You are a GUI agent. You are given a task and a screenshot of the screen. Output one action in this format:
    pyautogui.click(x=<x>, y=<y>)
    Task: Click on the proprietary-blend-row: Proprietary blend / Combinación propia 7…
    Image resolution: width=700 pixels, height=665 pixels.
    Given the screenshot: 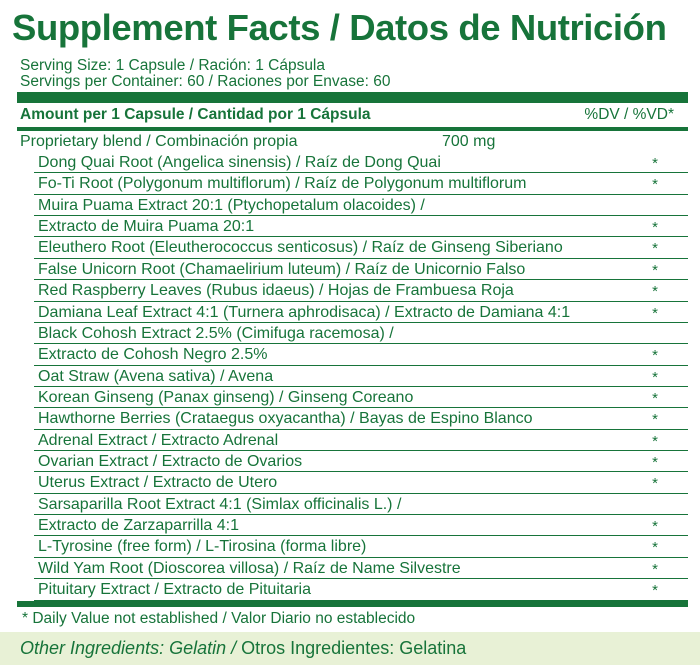 What is the action you would take?
    pyautogui.click(x=350, y=141)
    